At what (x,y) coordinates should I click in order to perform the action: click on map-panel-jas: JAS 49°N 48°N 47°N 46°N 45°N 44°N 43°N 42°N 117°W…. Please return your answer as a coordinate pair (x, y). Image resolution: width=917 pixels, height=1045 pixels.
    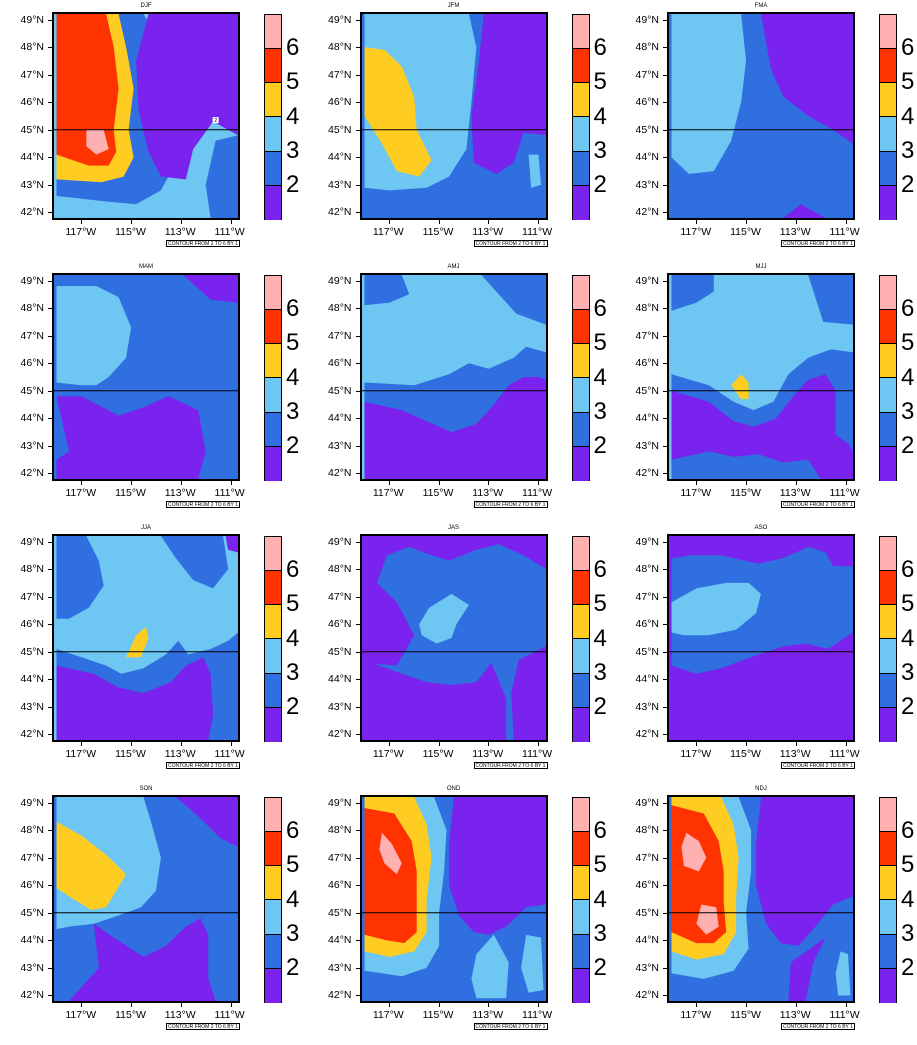
    Looking at the image, I should click on (458, 654).